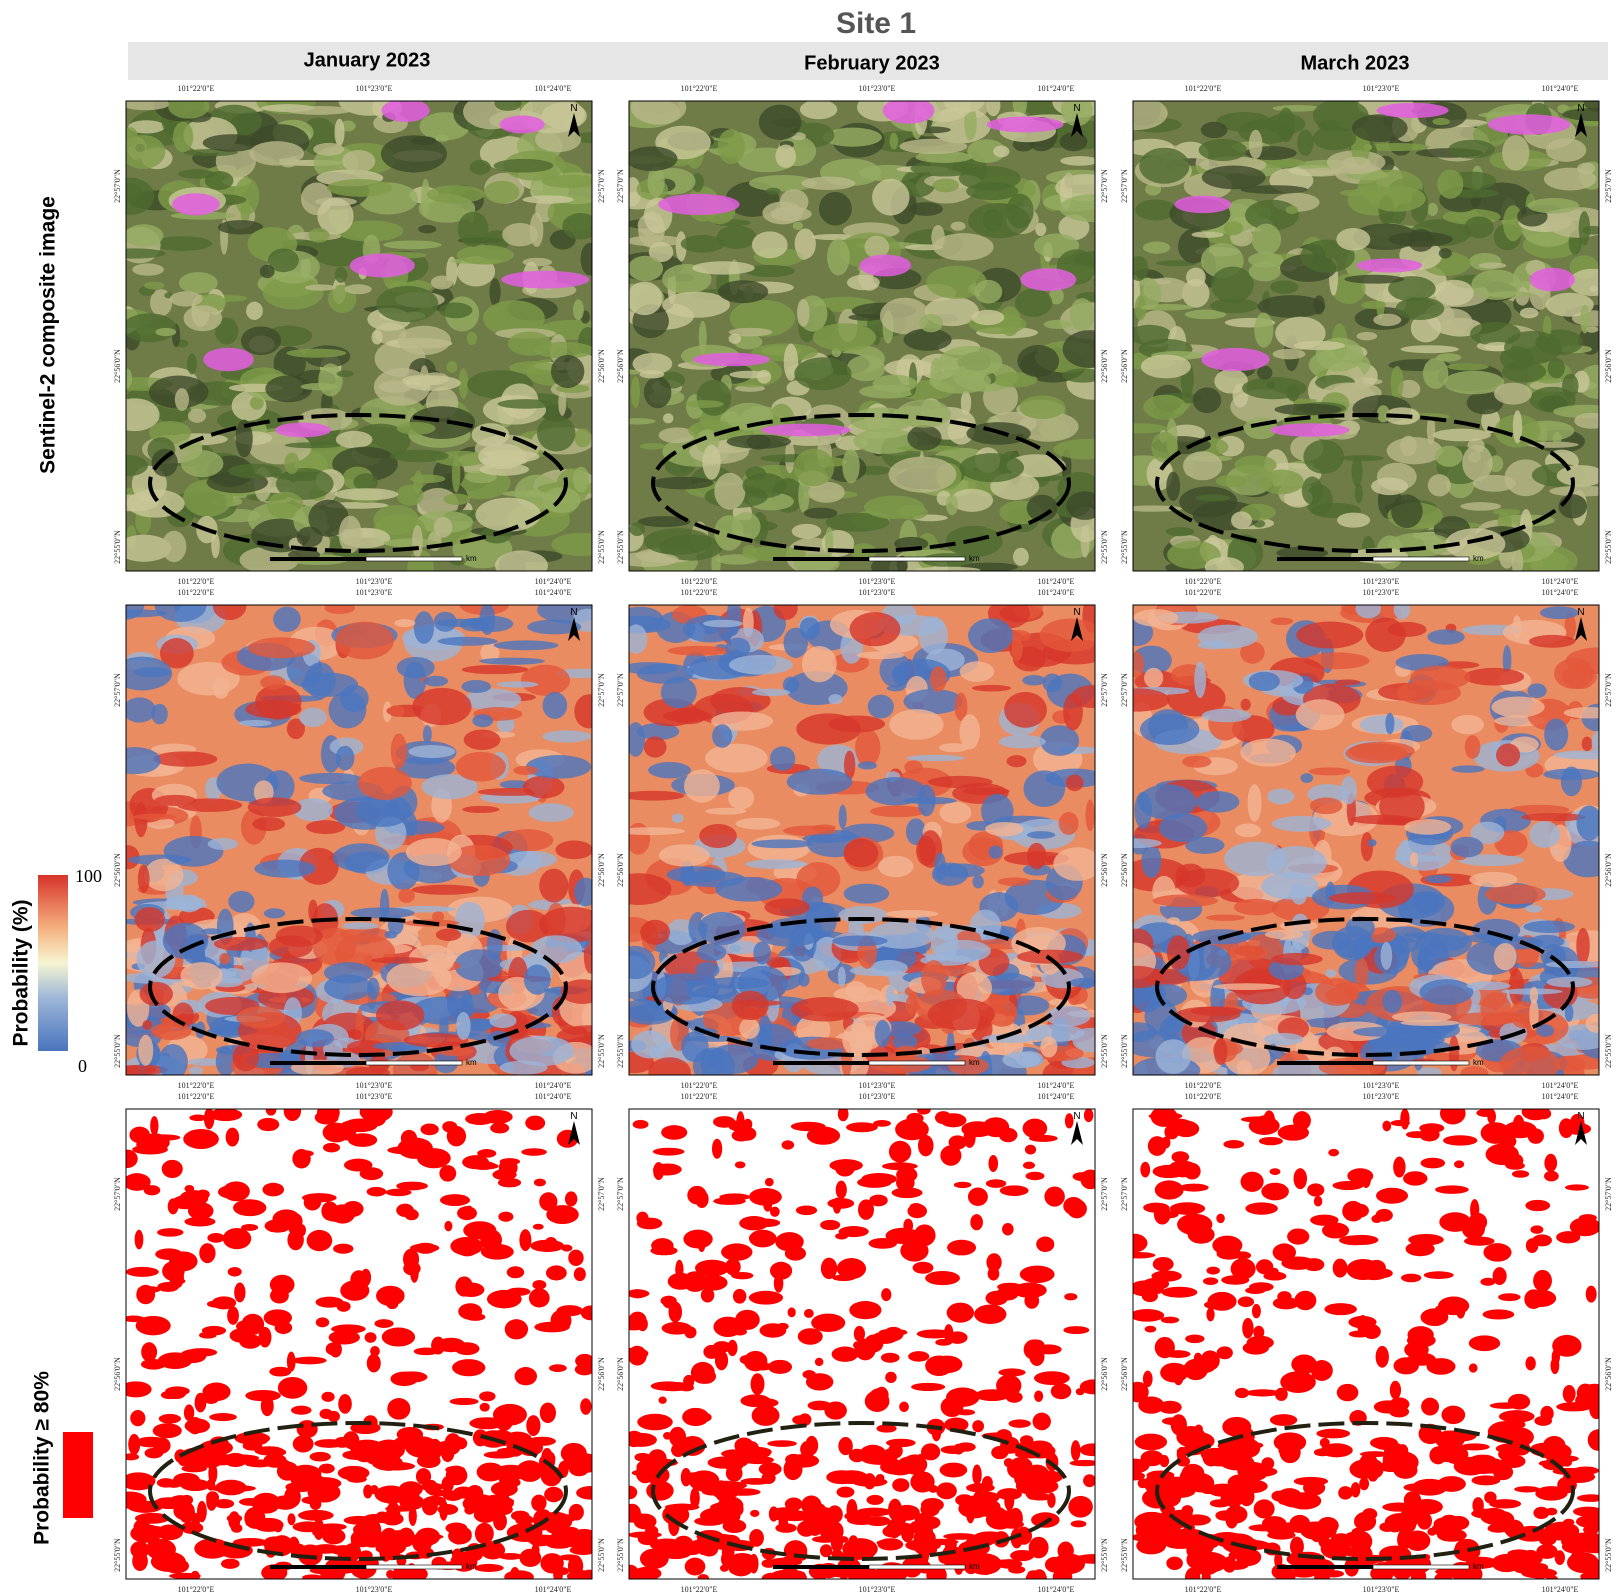 The width and height of the screenshot is (1617, 1596). Describe the element at coordinates (374, 581) in the screenshot. I see `longitude-label: 101°23'0"E` at that location.